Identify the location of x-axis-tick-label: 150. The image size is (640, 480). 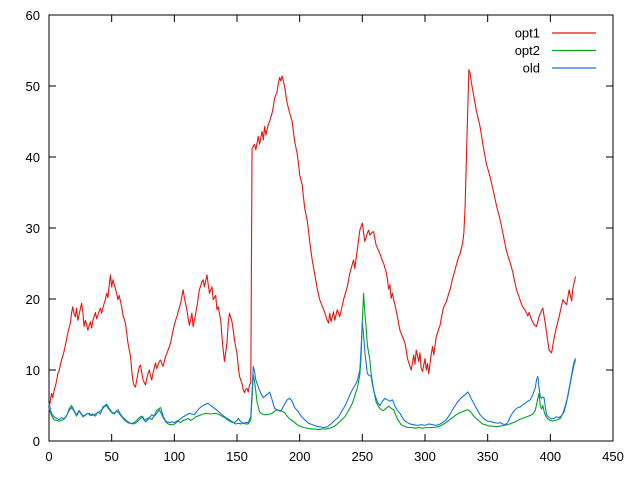
(237, 456).